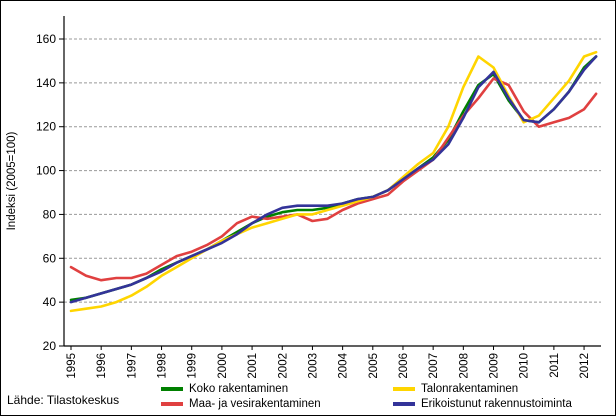 This screenshot has height=416, width=616. What do you see at coordinates (50, 214) in the screenshot?
I see `y-tick-label: 80` at bounding box center [50, 214].